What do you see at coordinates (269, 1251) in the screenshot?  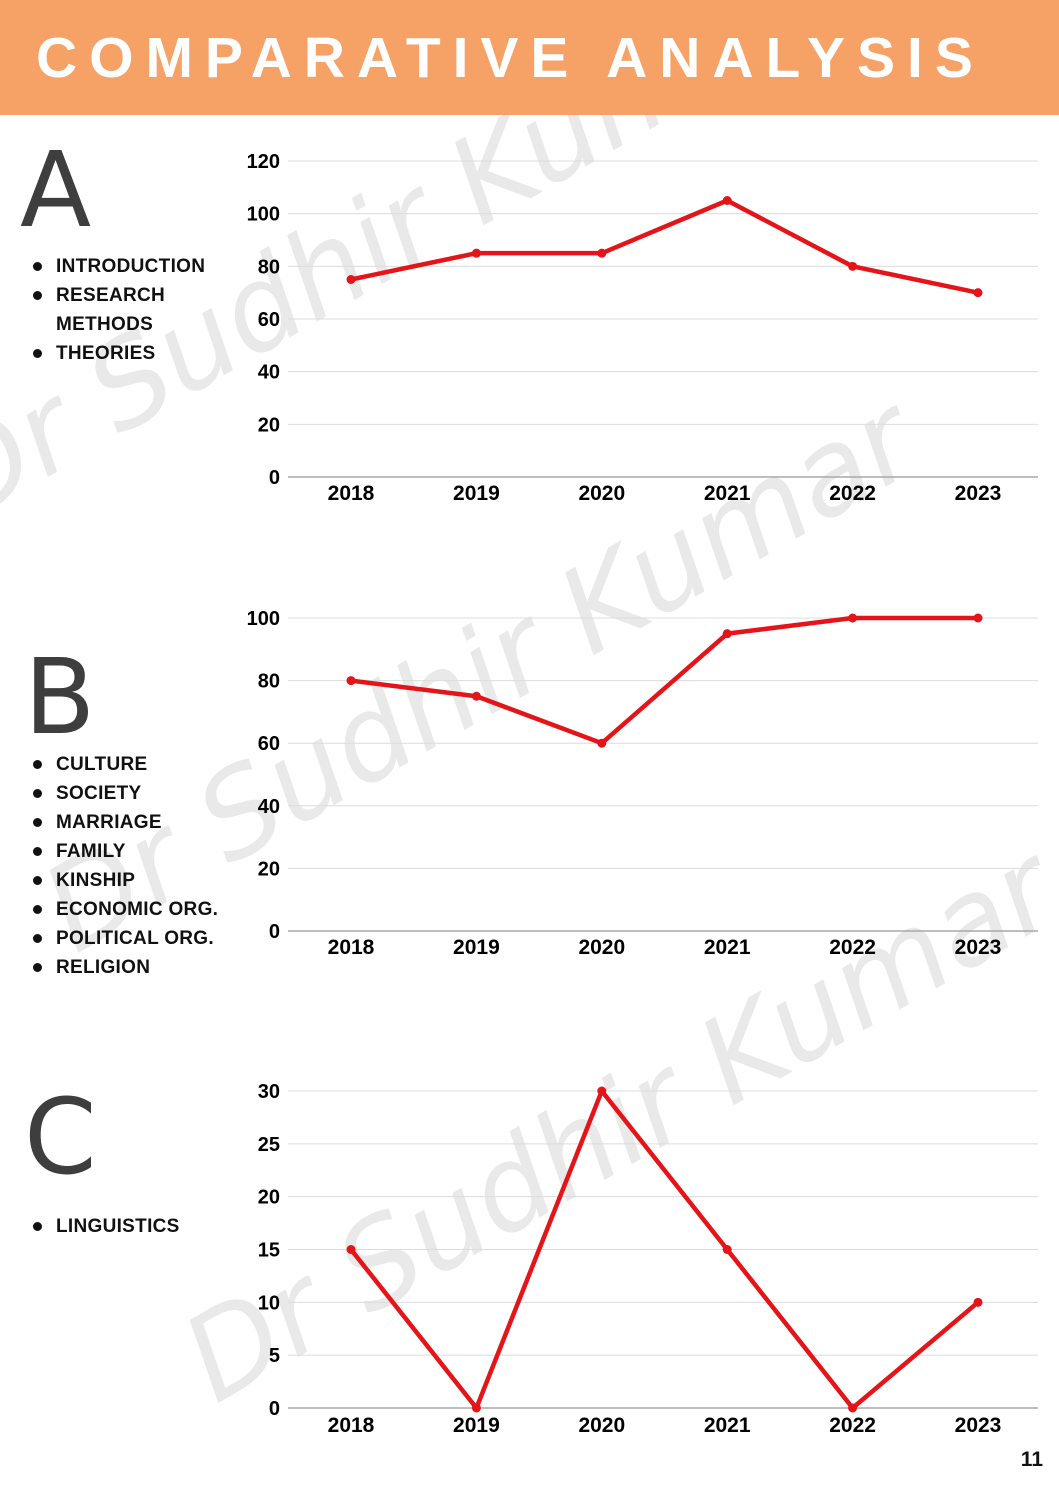 I see `y-tick-label: 15` at bounding box center [269, 1251].